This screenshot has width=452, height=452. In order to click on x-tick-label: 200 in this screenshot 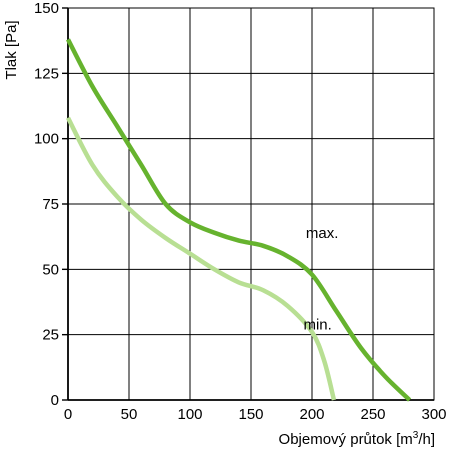, I will do `click(311, 414)`.